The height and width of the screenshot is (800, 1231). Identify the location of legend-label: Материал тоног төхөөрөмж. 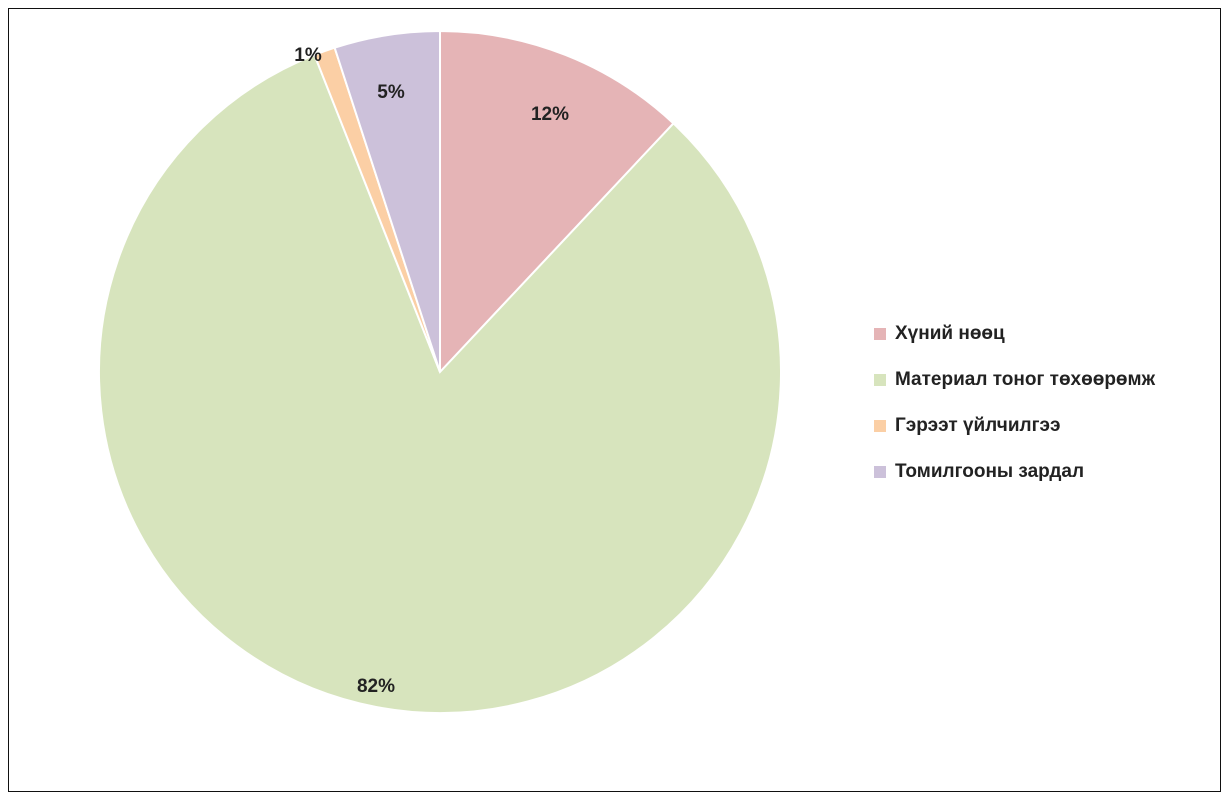
(1025, 379).